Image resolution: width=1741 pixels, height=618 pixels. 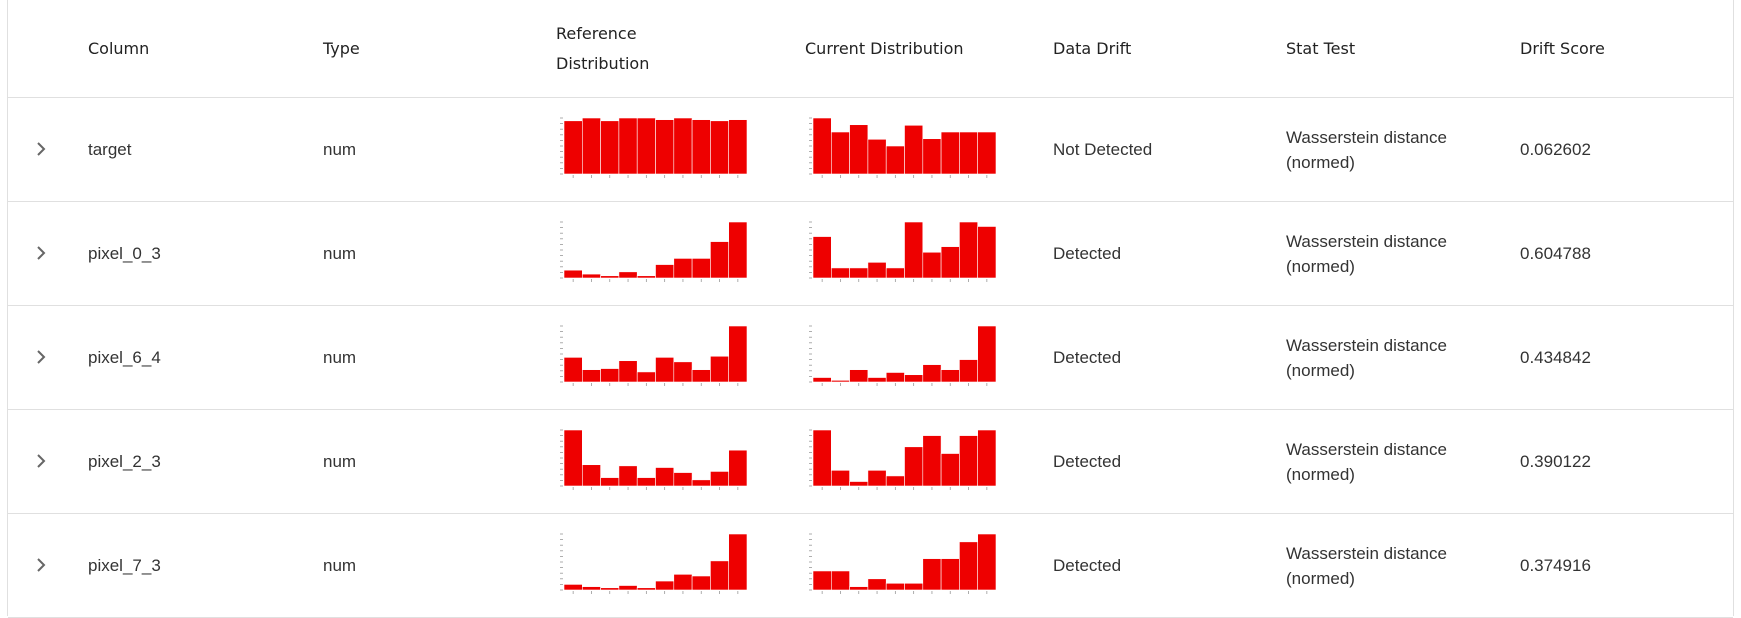 What do you see at coordinates (602, 49) in the screenshot?
I see `header-reference-distribution: Reference Distribution` at bounding box center [602, 49].